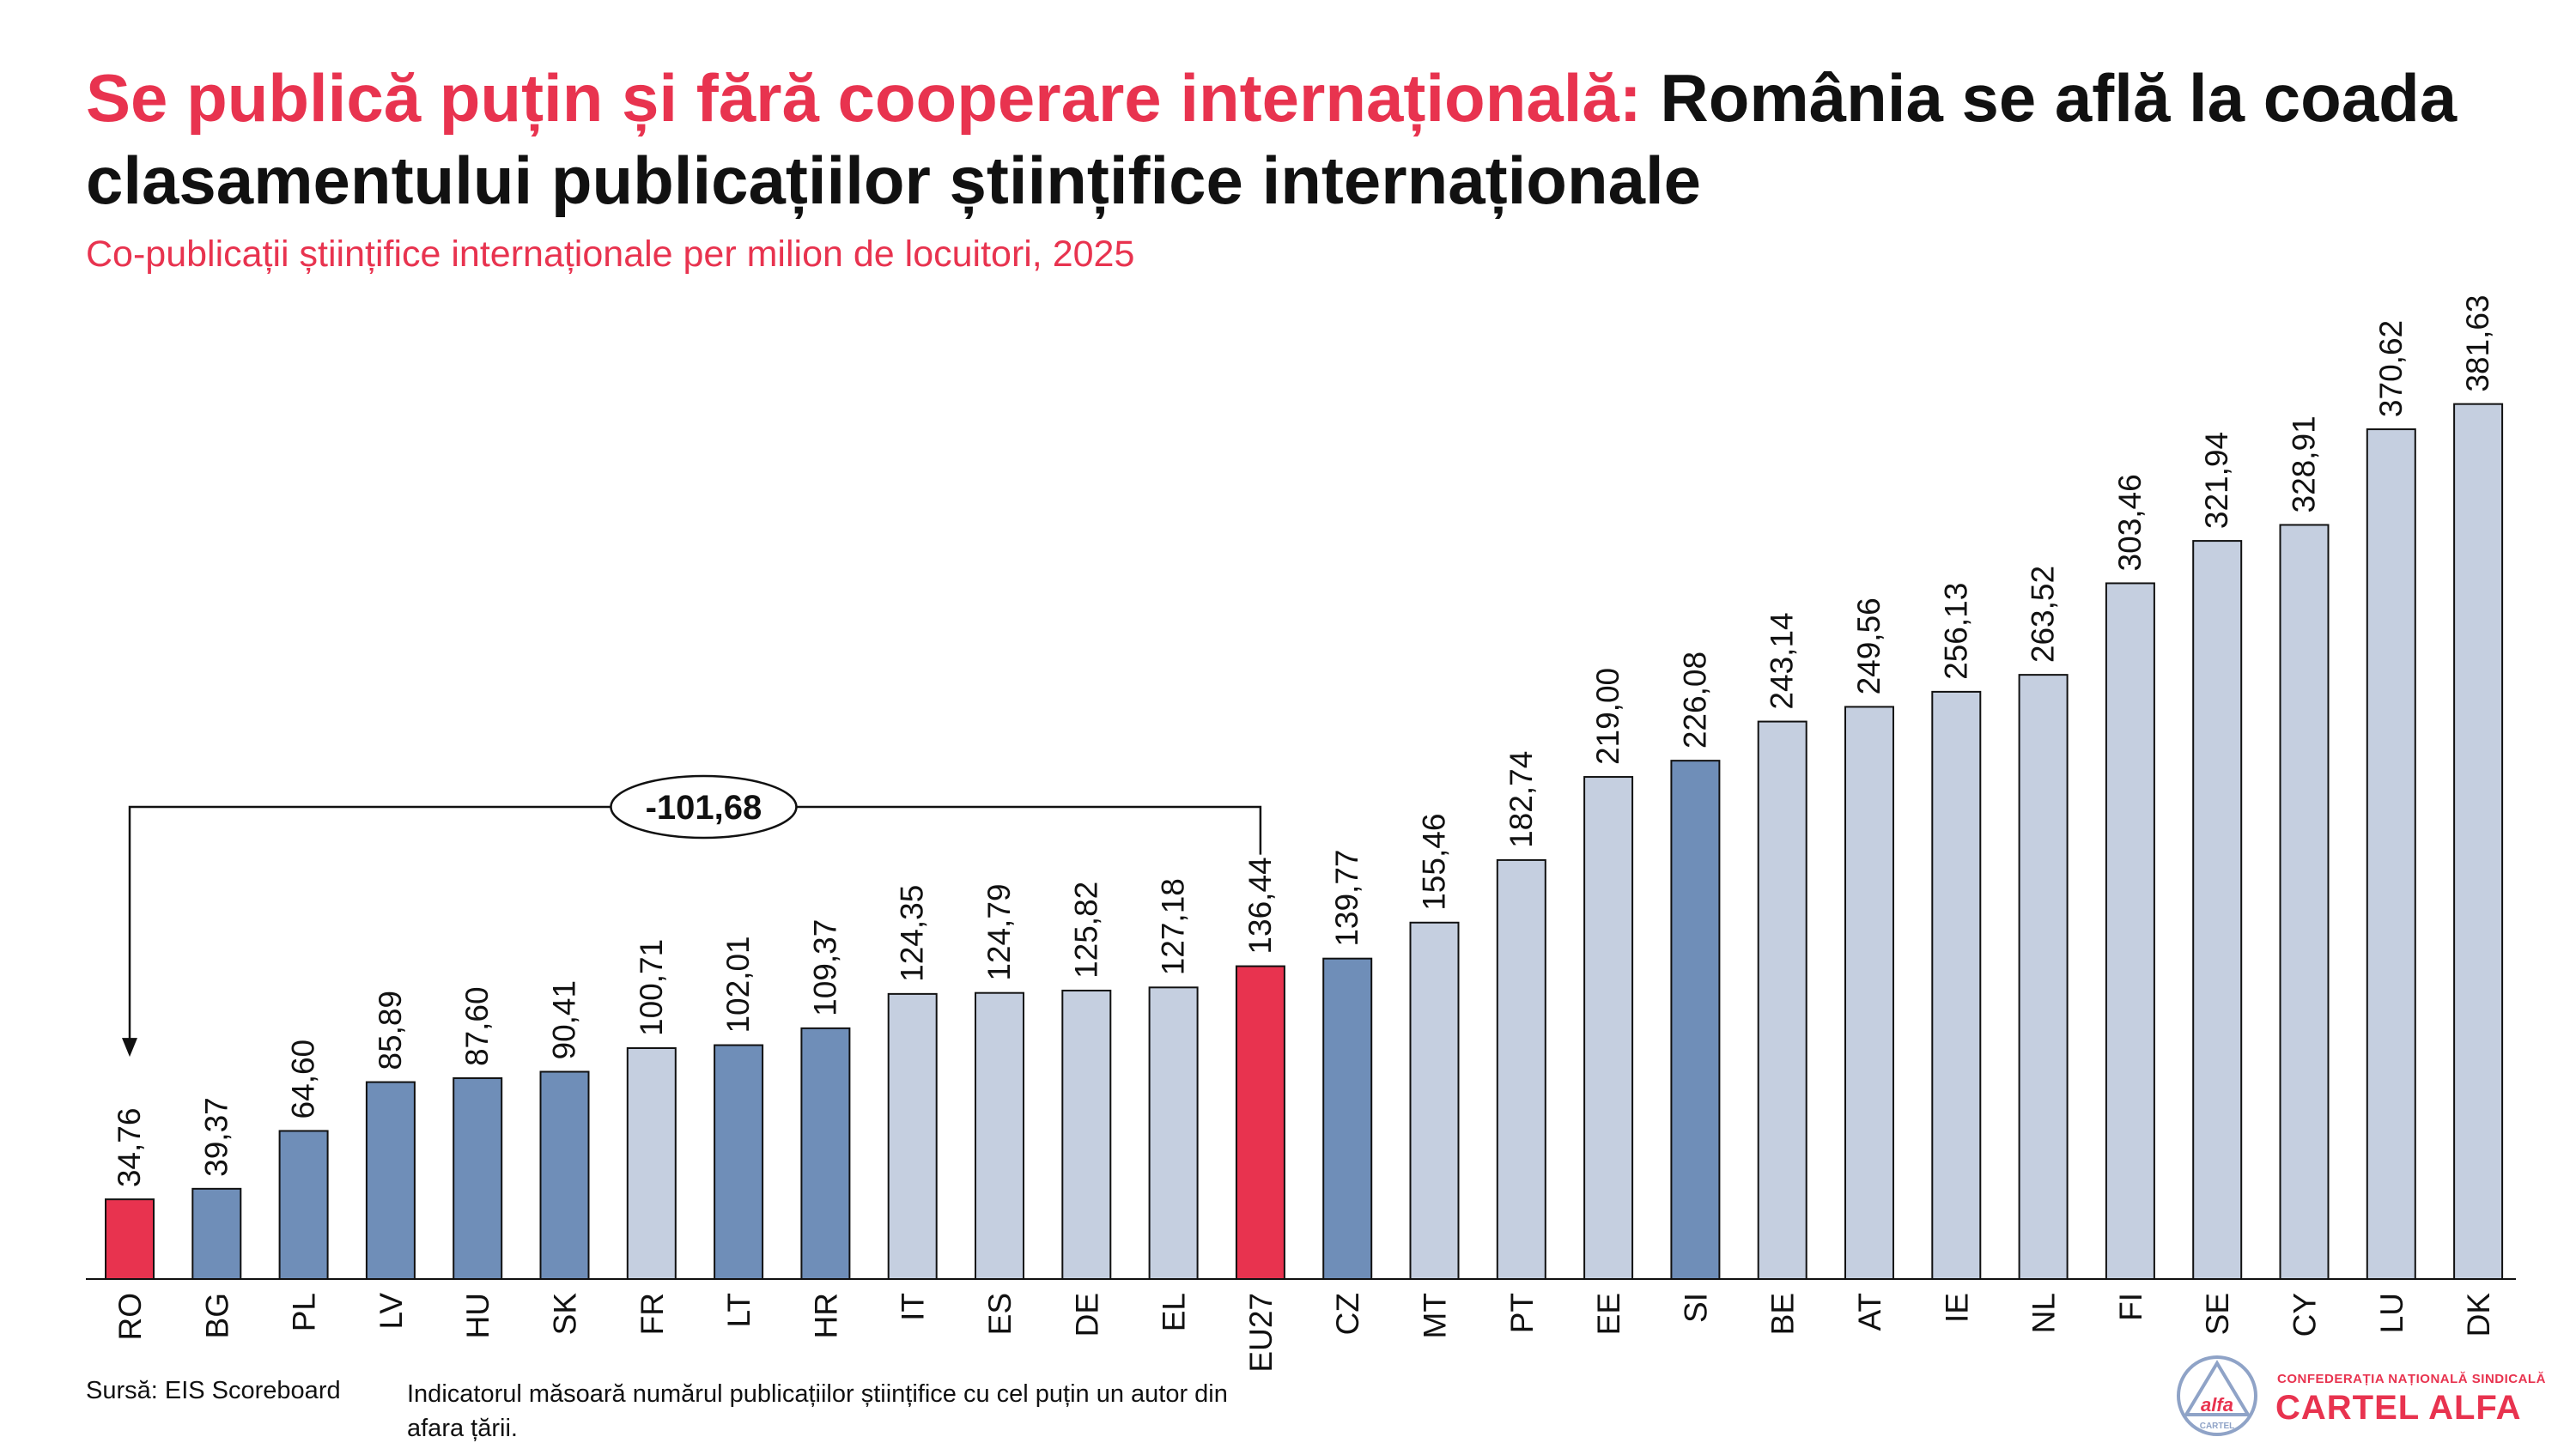 Image resolution: width=2576 pixels, height=1449 pixels. I want to click on source-note: Sursă: EIS Scoreboard, so click(213, 1390).